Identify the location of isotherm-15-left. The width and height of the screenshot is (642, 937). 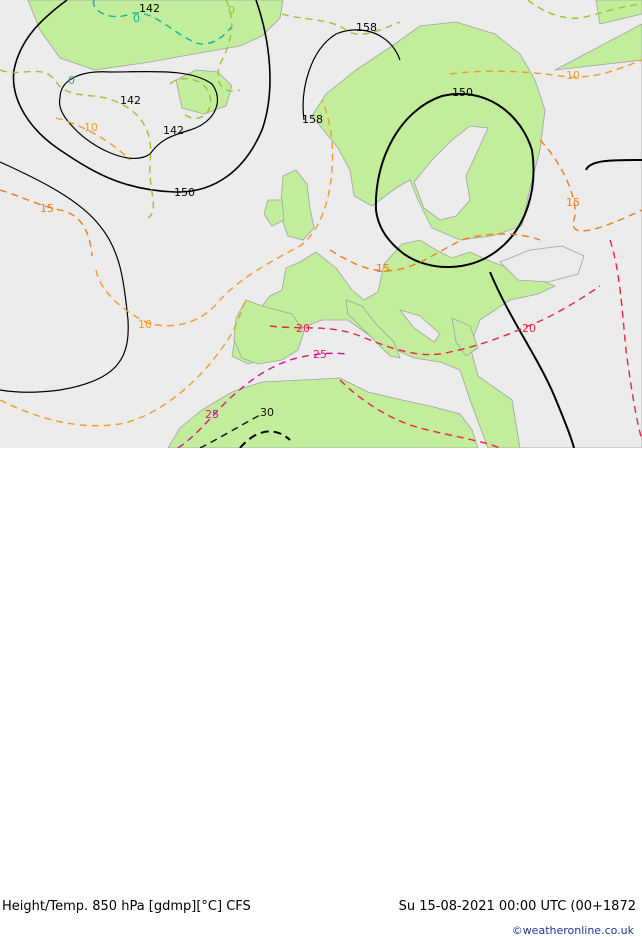
(46, 223).